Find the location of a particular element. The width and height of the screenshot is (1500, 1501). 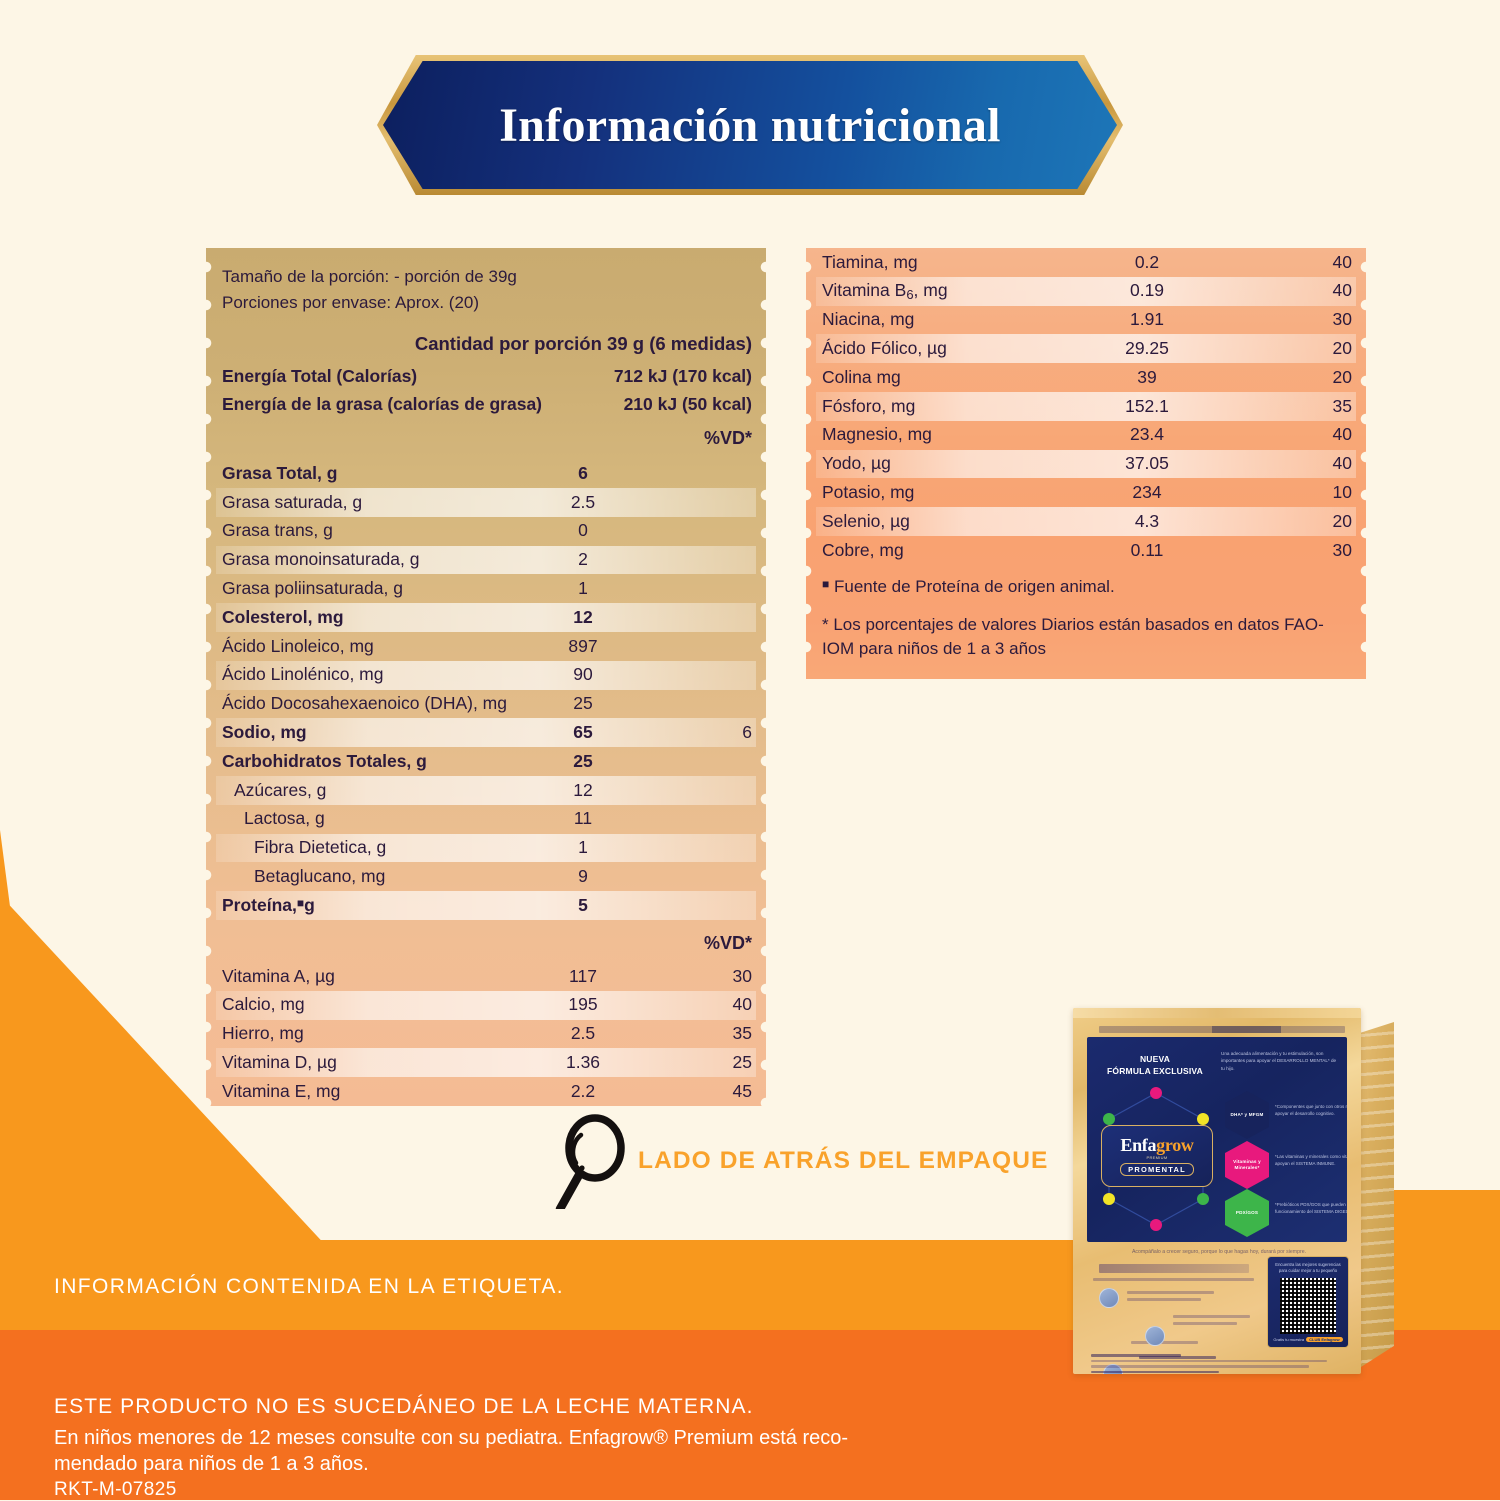

subscript-text: 6 is located at coordinates (910, 294).